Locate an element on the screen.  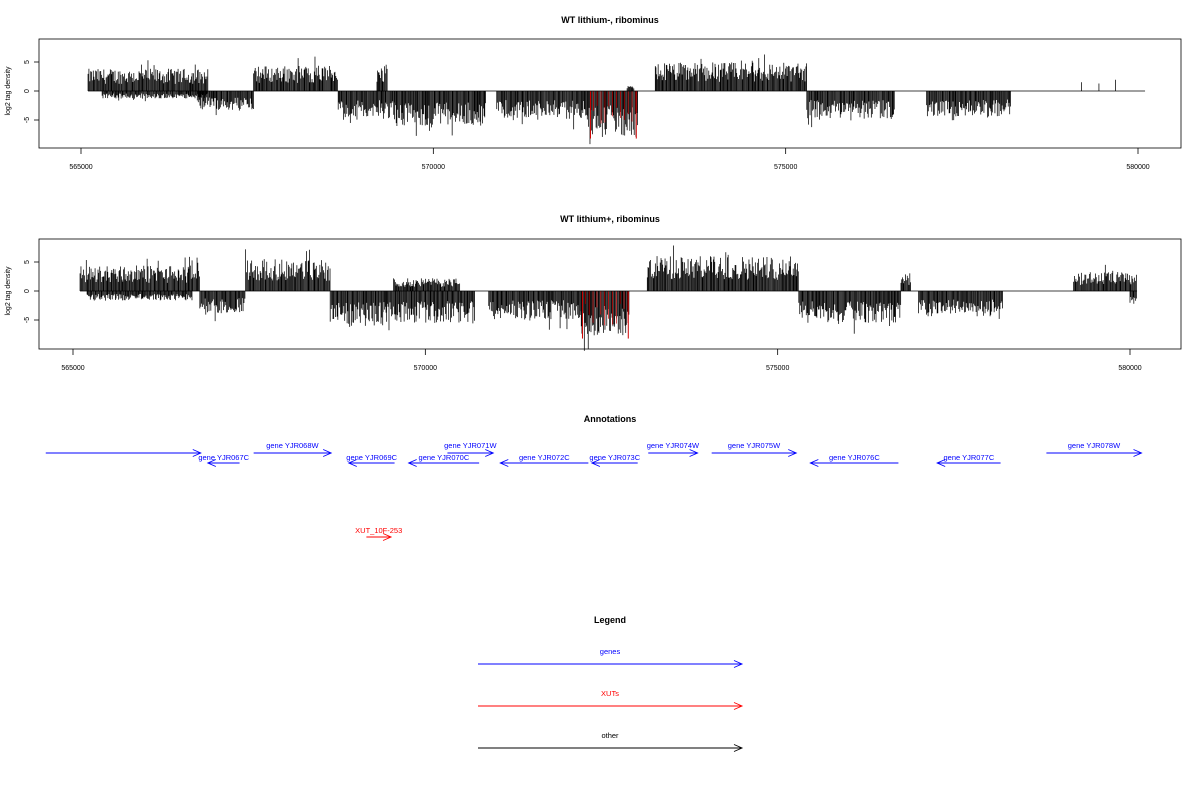
track-title: WT lithium+, ribominus is located at coordinates (610, 219).